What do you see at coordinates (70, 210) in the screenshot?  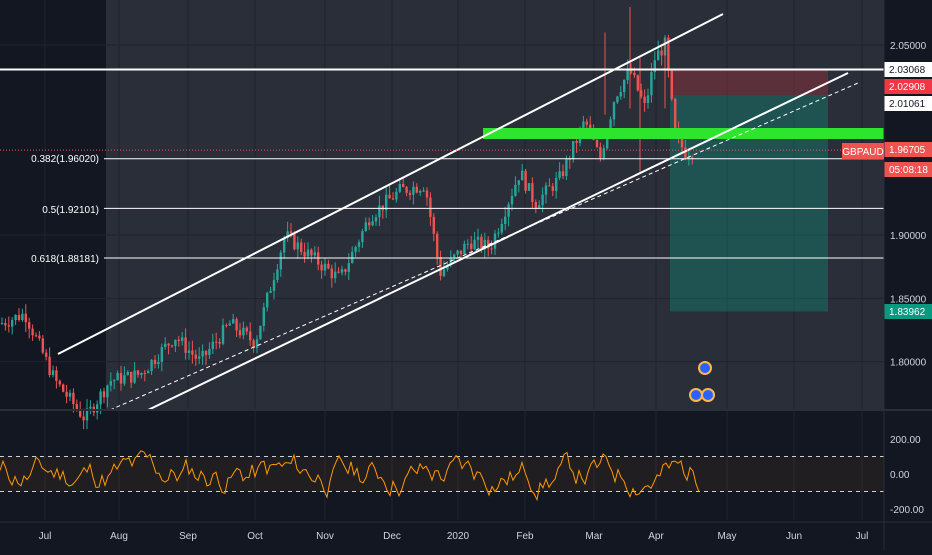 I see `fib-label-05: 0.5(1.92101)` at bounding box center [70, 210].